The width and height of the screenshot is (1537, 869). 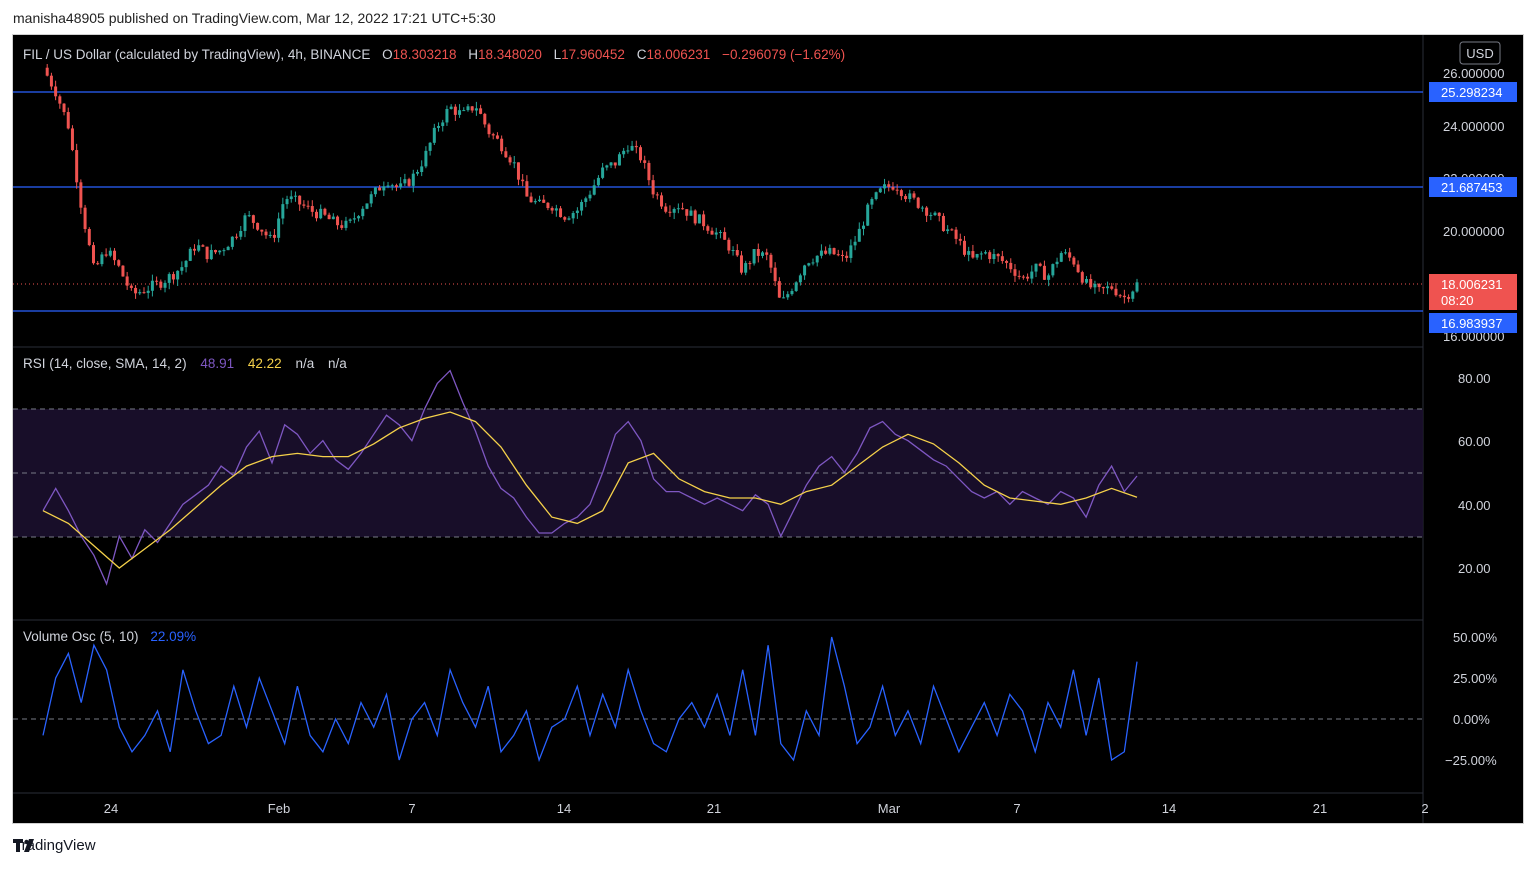 What do you see at coordinates (1480, 53) in the screenshot?
I see `currency-button: USD` at bounding box center [1480, 53].